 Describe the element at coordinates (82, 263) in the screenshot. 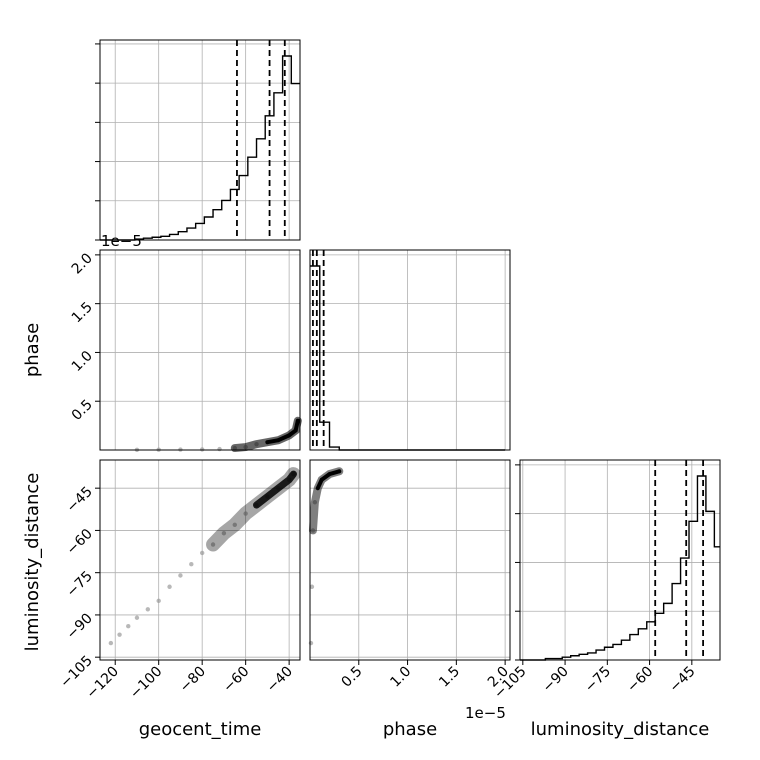

I see `y-tick-label: 2.0` at that location.